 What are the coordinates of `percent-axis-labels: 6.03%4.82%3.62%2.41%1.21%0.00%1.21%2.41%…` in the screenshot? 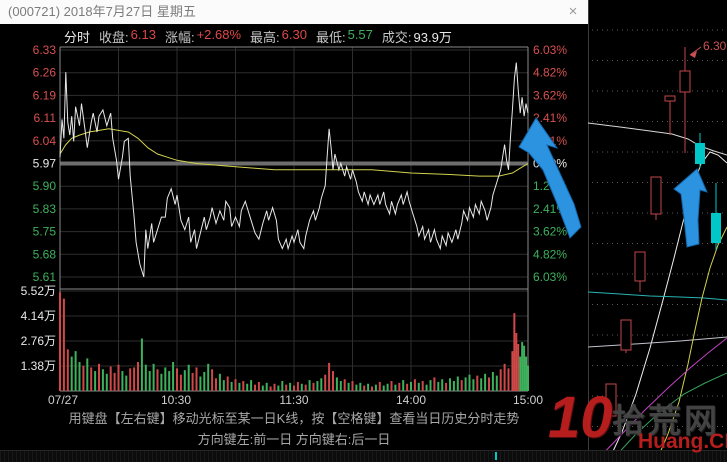 It's located at (550, 163).